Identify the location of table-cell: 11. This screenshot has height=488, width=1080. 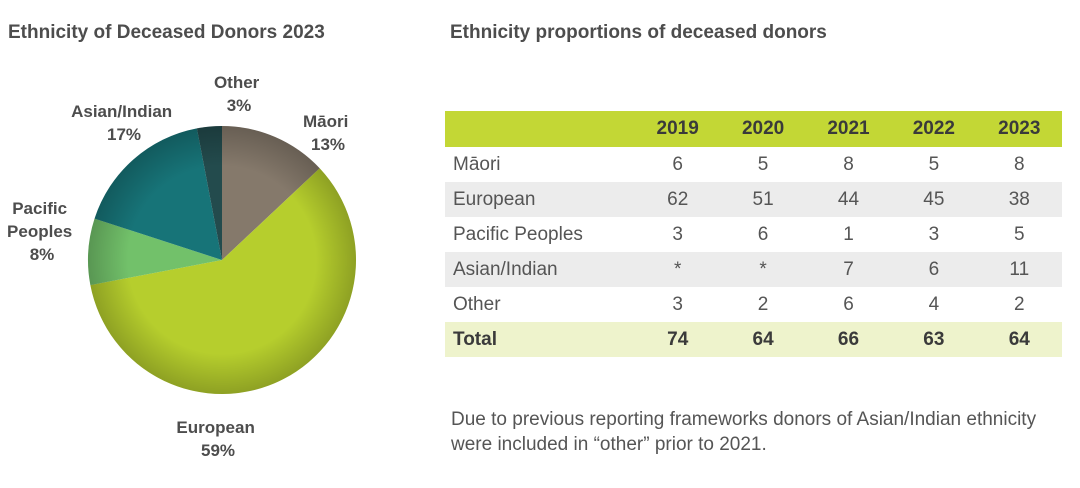
(1019, 269).